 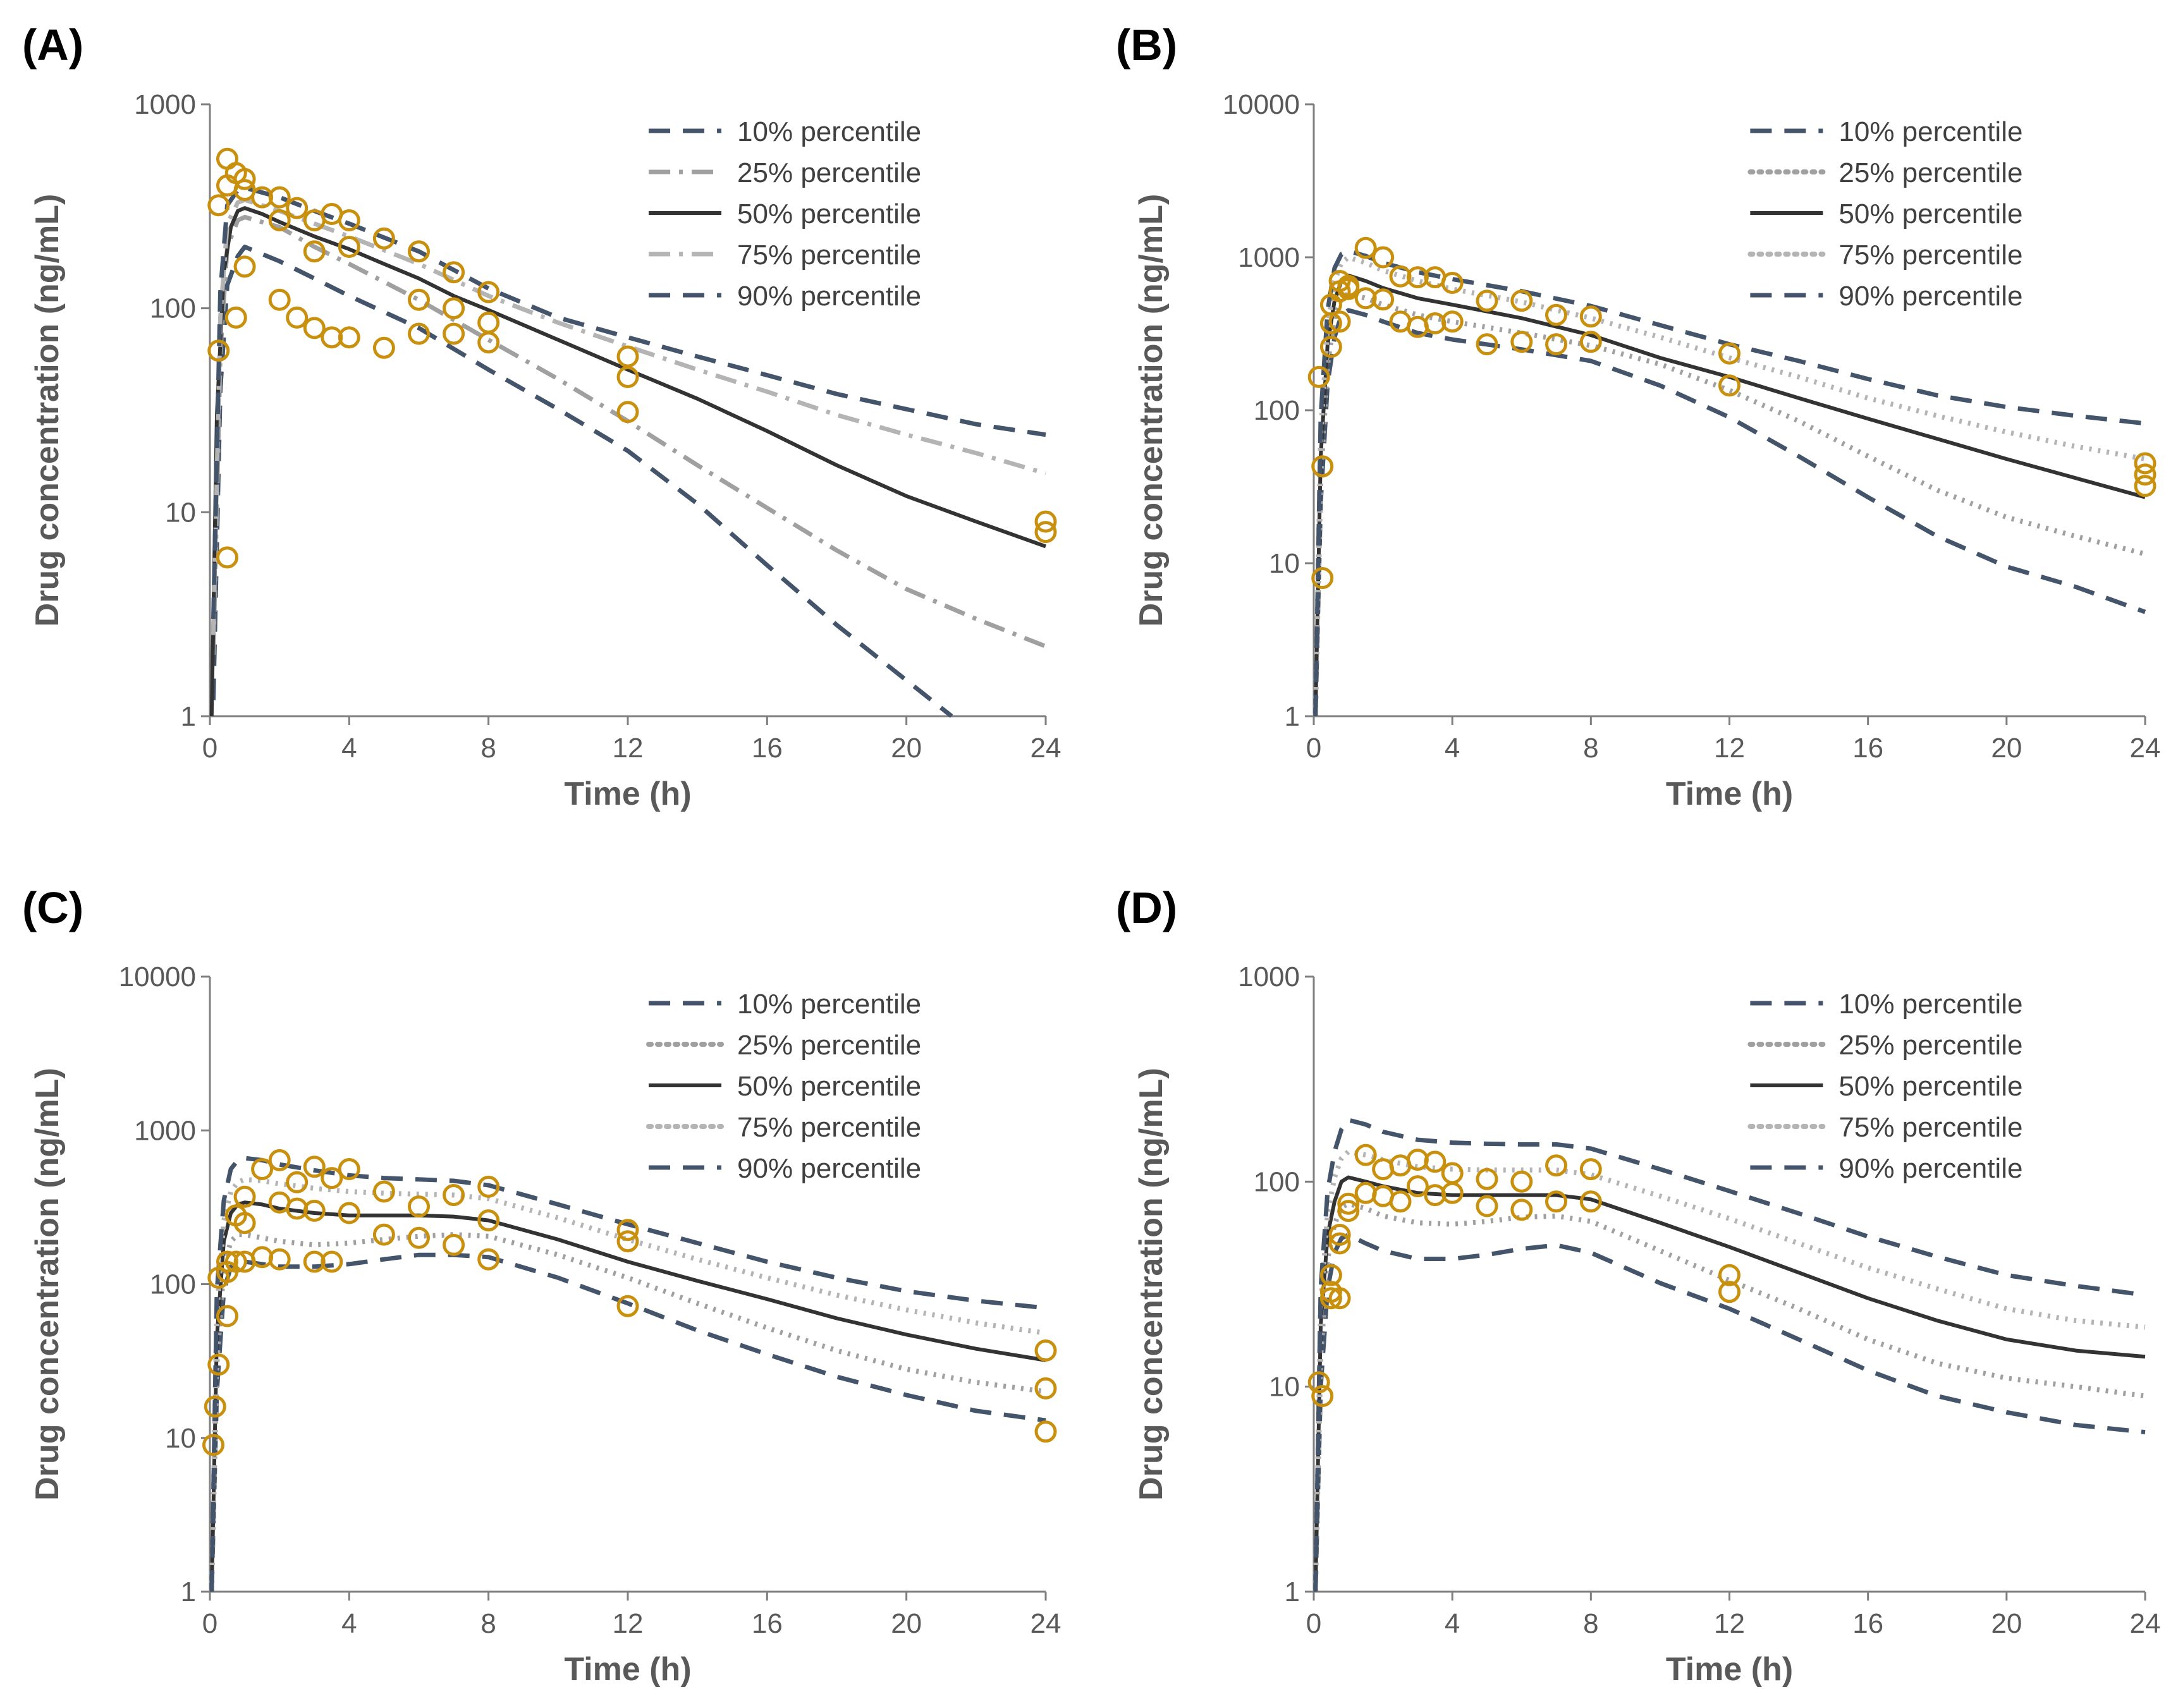 What do you see at coordinates (628, 749) in the screenshot?
I see `x-tick-label: 12` at bounding box center [628, 749].